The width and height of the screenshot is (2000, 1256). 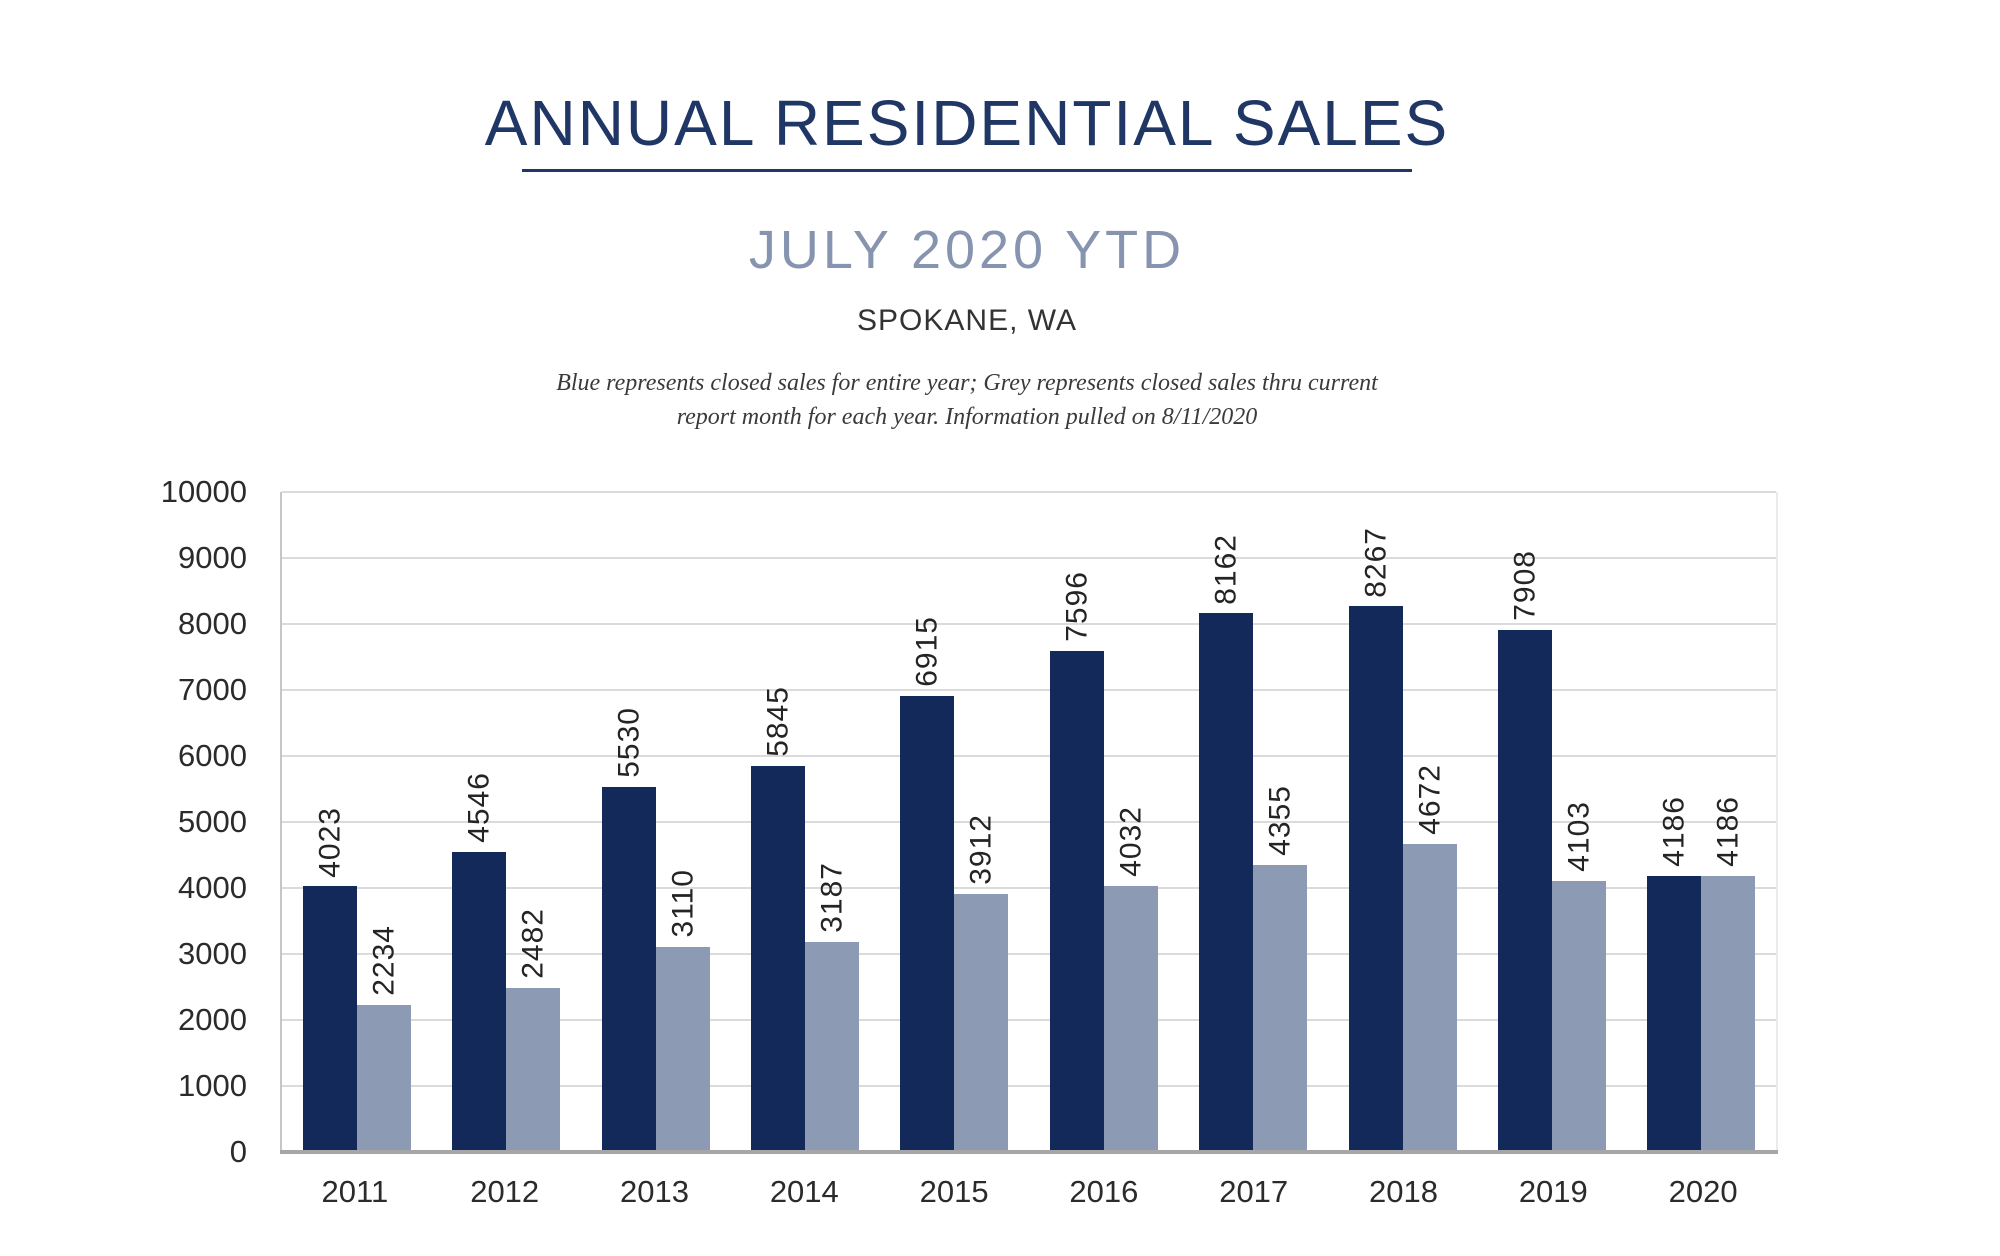 I want to click on bar-group-2016: 7596 4032, so click(x=1103, y=822).